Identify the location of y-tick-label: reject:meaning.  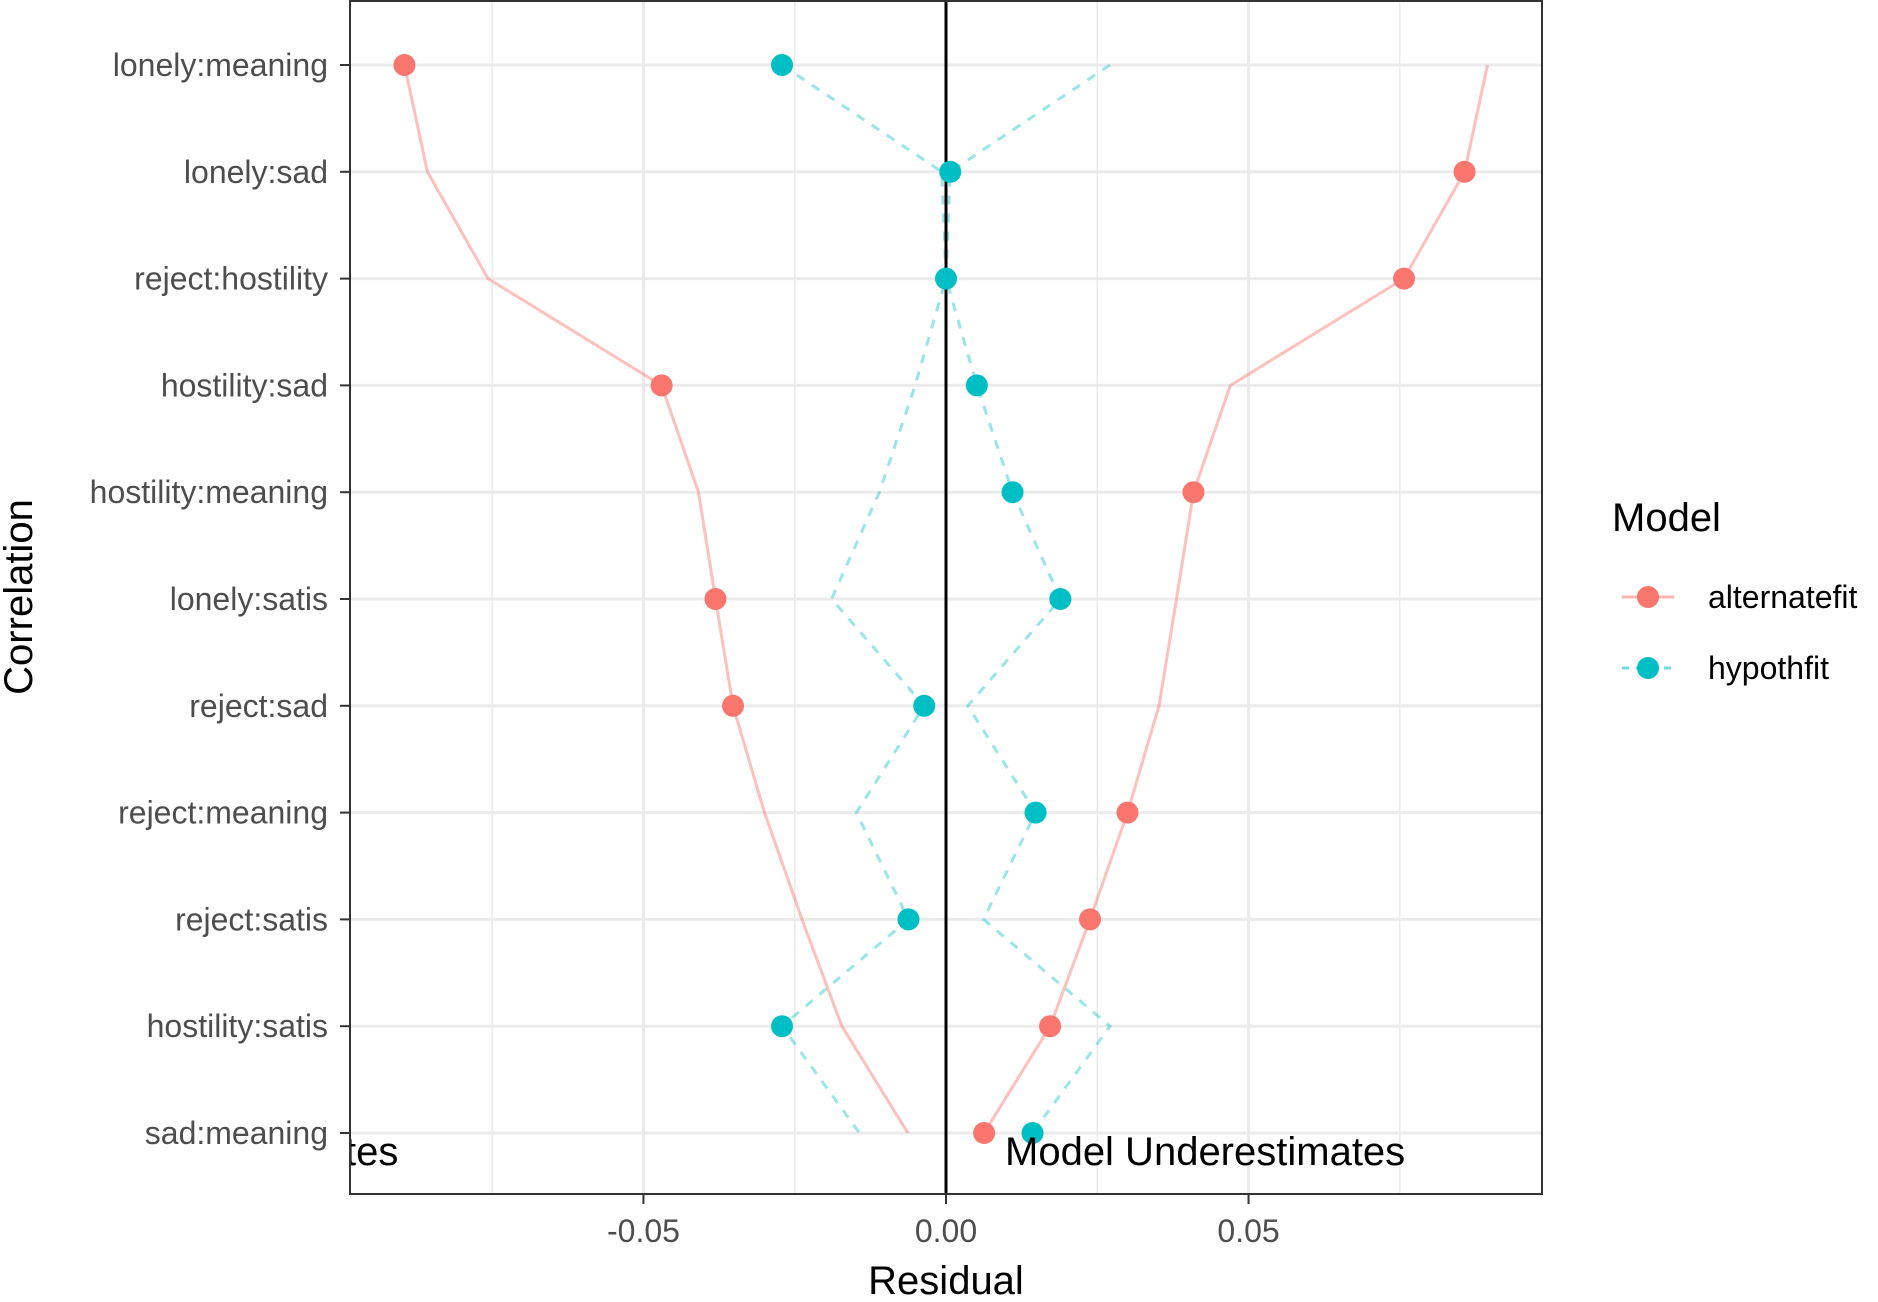
(223, 813).